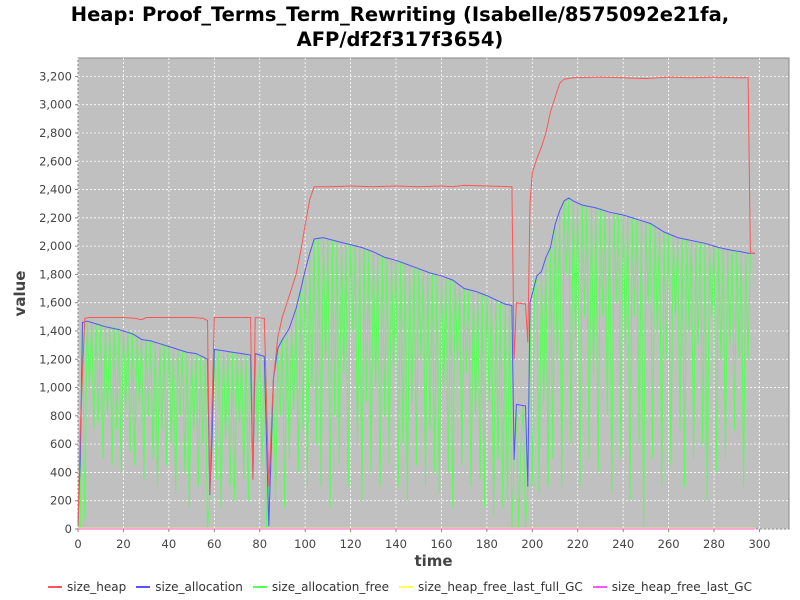  I want to click on y-tick-label: 3,000, so click(55, 105).